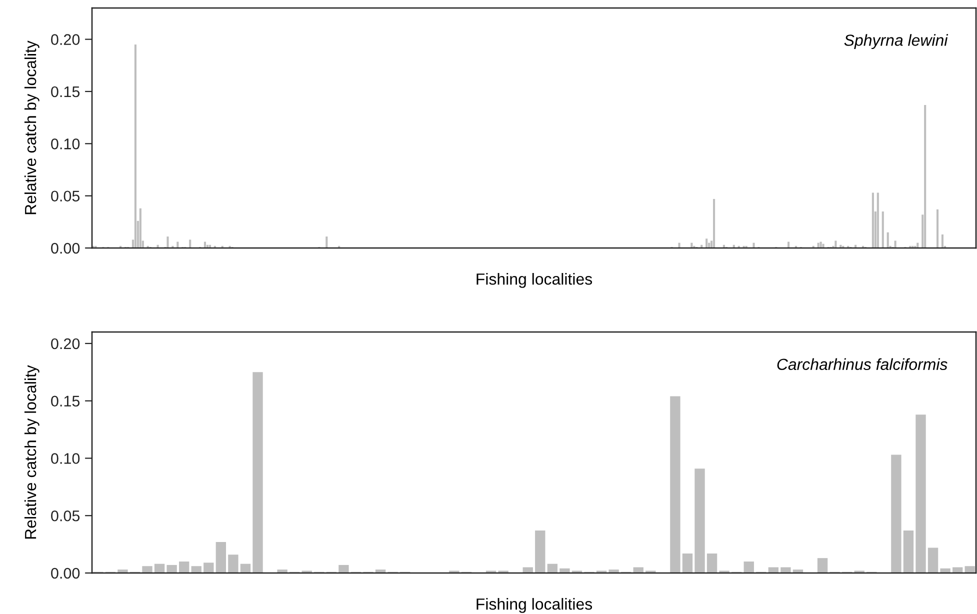 The width and height of the screenshot is (977, 614). I want to click on annotation: Sphyrna lewini, so click(896, 42).